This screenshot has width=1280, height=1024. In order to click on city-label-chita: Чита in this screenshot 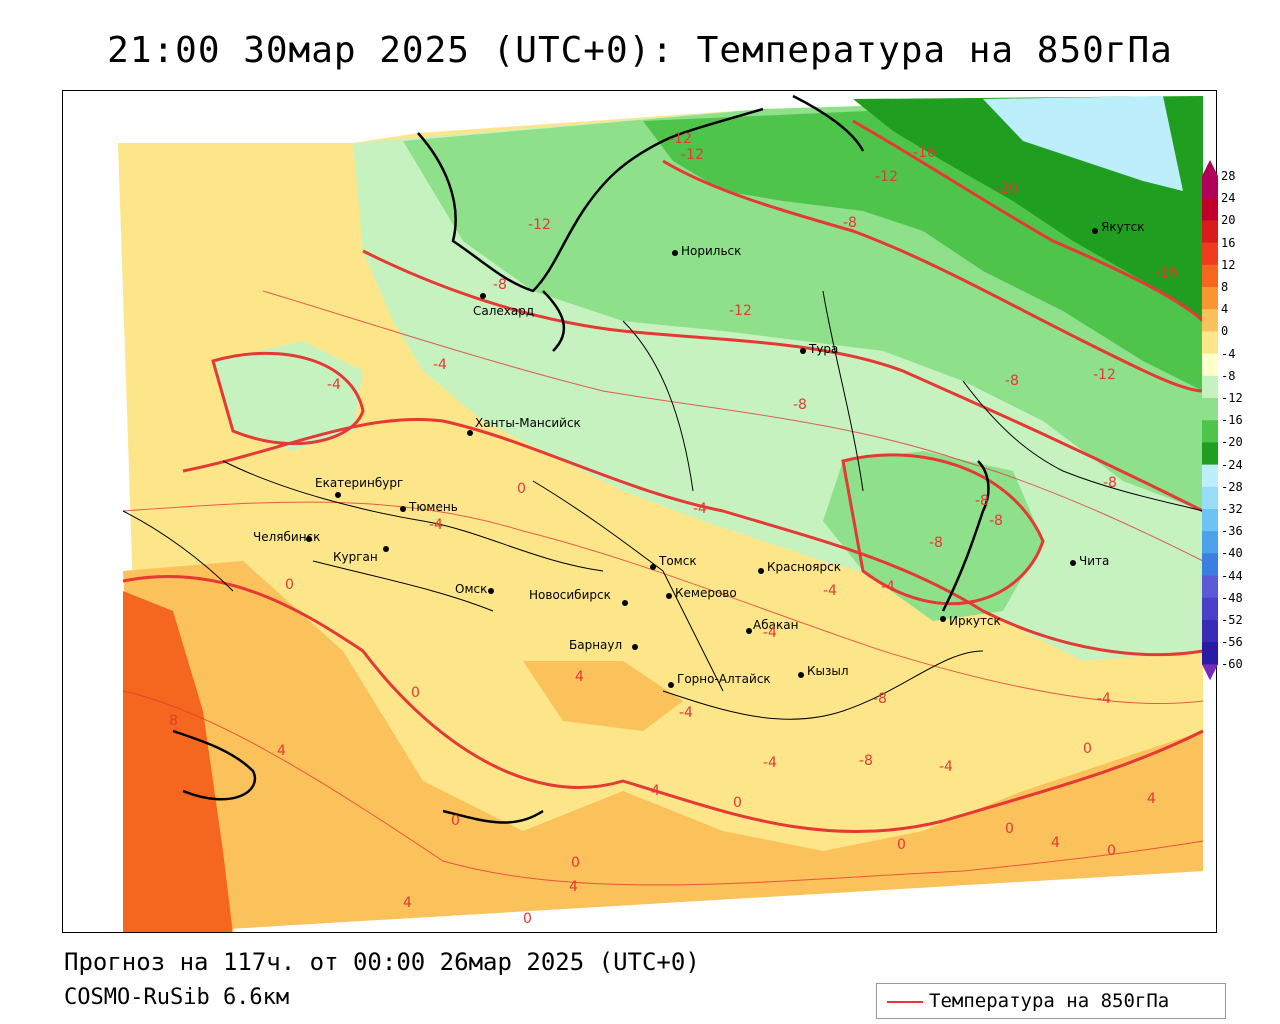, I will do `click(1094, 561)`.